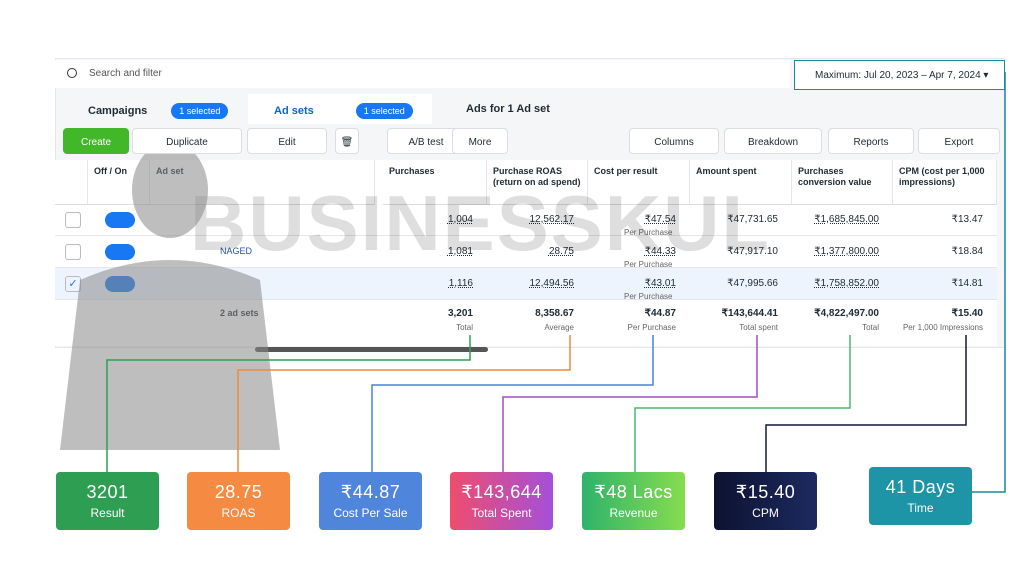 This screenshot has width=1024, height=576. I want to click on cell: 12,562.17, so click(552, 219).